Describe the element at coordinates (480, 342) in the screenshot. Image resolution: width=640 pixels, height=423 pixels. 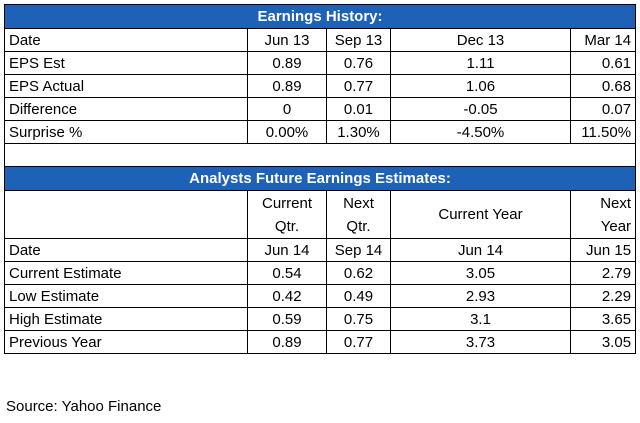
I see `table-cell: 3.73` at that location.